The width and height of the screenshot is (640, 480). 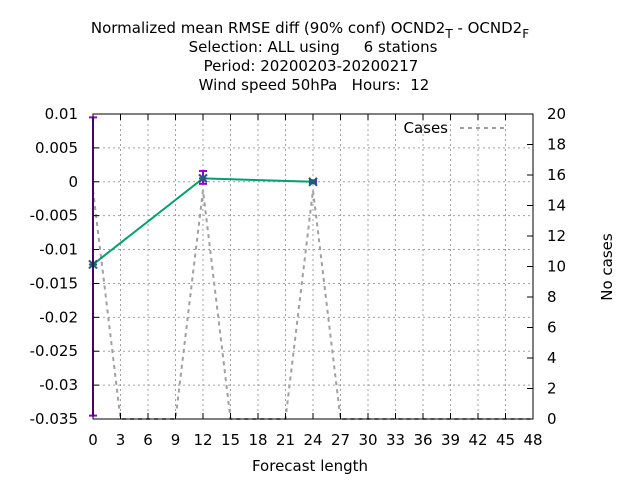 What do you see at coordinates (425, 128) in the screenshot?
I see `legend-cases-label: Cases` at bounding box center [425, 128].